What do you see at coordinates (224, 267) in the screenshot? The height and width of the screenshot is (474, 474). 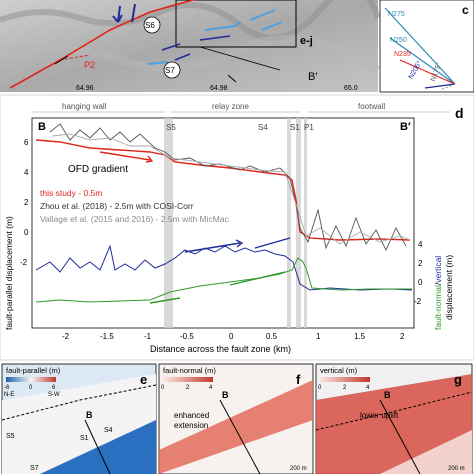 I see `trace-vertical` at bounding box center [224, 267].